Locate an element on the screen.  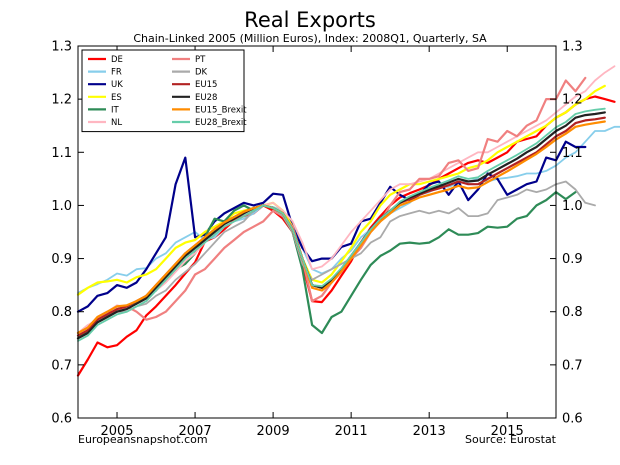
legend-entry: EU28_Brexit is located at coordinates (209, 123).